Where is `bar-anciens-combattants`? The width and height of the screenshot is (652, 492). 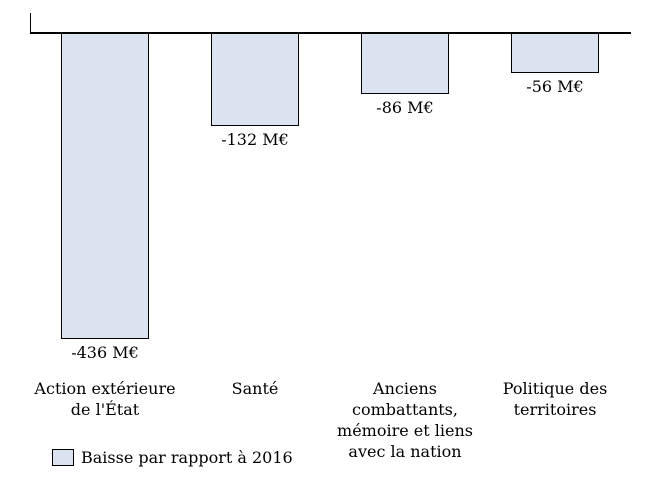
bar-anciens-combattants is located at coordinates (405, 64).